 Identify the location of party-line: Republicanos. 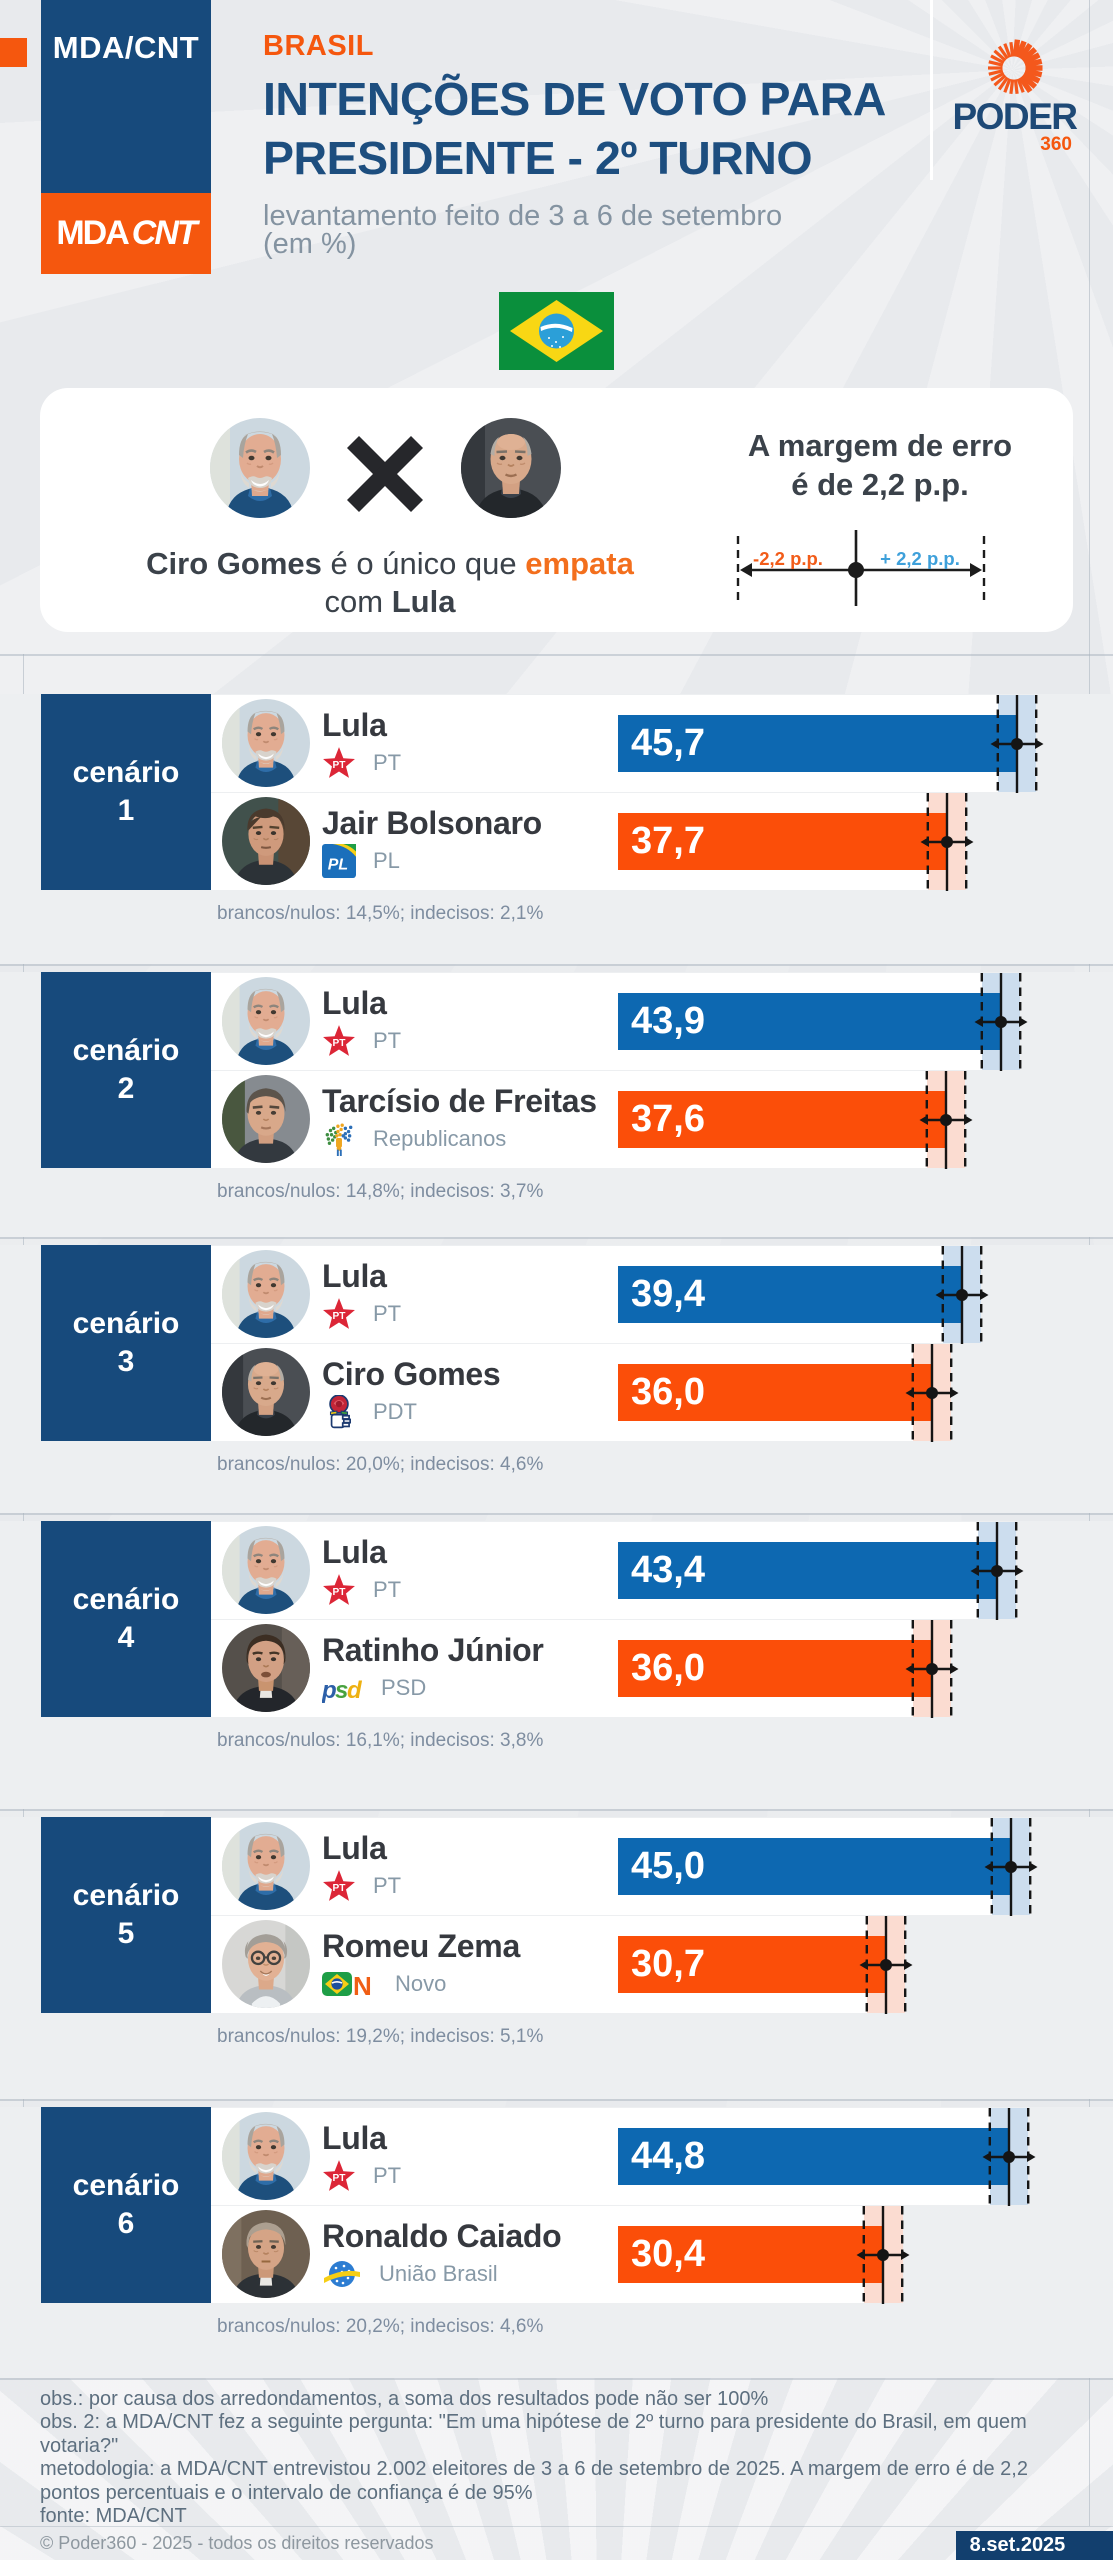
(414, 1139).